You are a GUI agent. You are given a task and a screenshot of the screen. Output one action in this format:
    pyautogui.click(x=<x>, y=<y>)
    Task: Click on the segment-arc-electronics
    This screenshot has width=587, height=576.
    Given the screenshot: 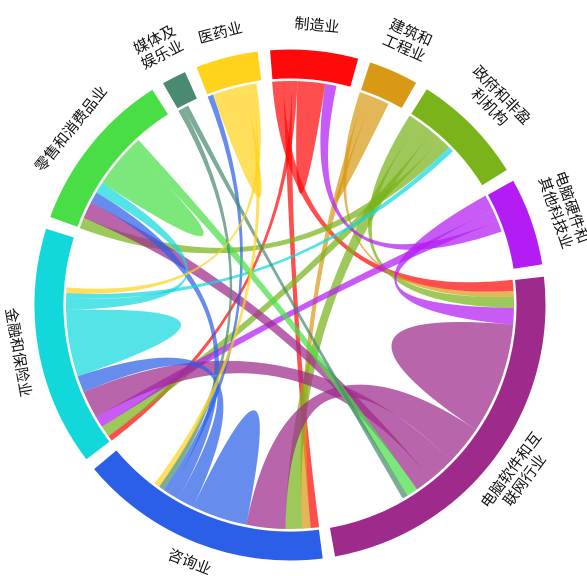 What is the action you would take?
    pyautogui.click(x=515, y=224)
    